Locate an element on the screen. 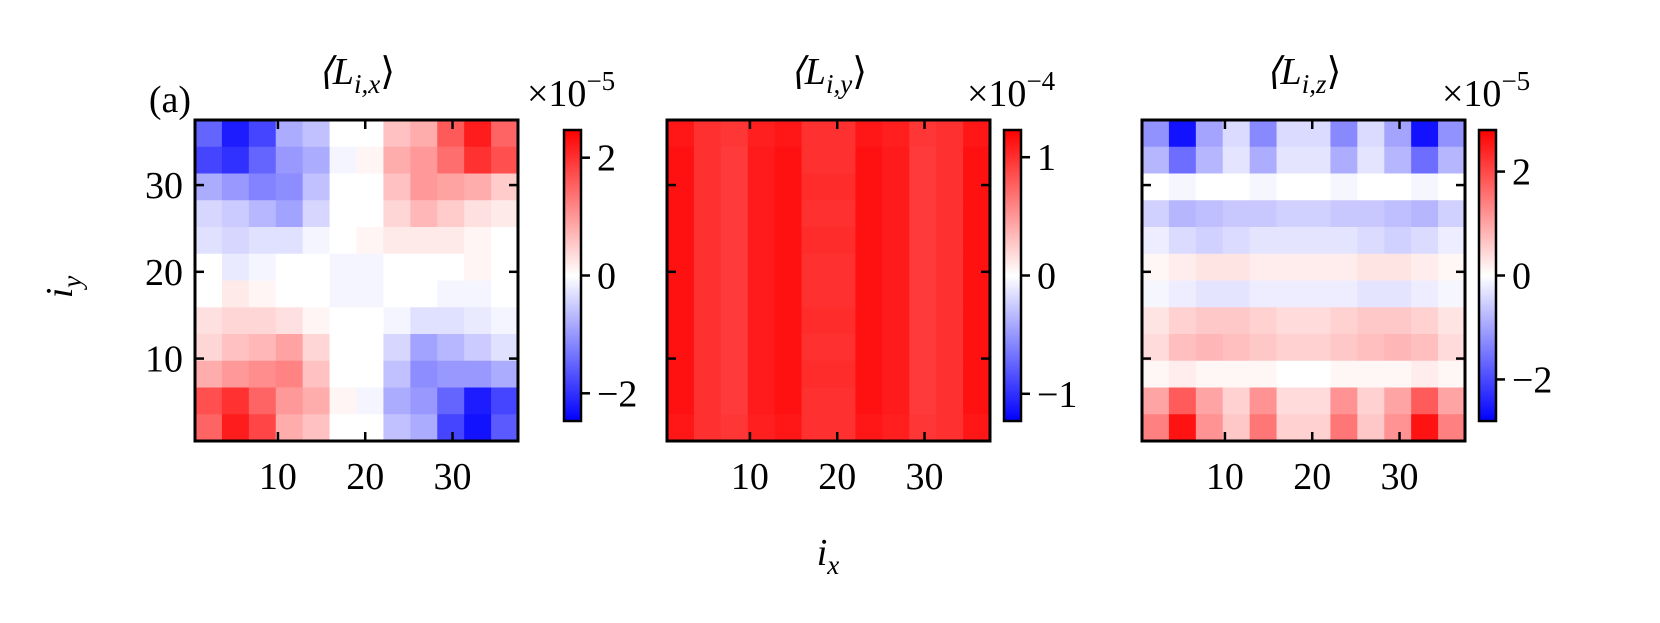 The width and height of the screenshot is (1660, 623). y-label-sub: y is located at coordinates (72, 283).